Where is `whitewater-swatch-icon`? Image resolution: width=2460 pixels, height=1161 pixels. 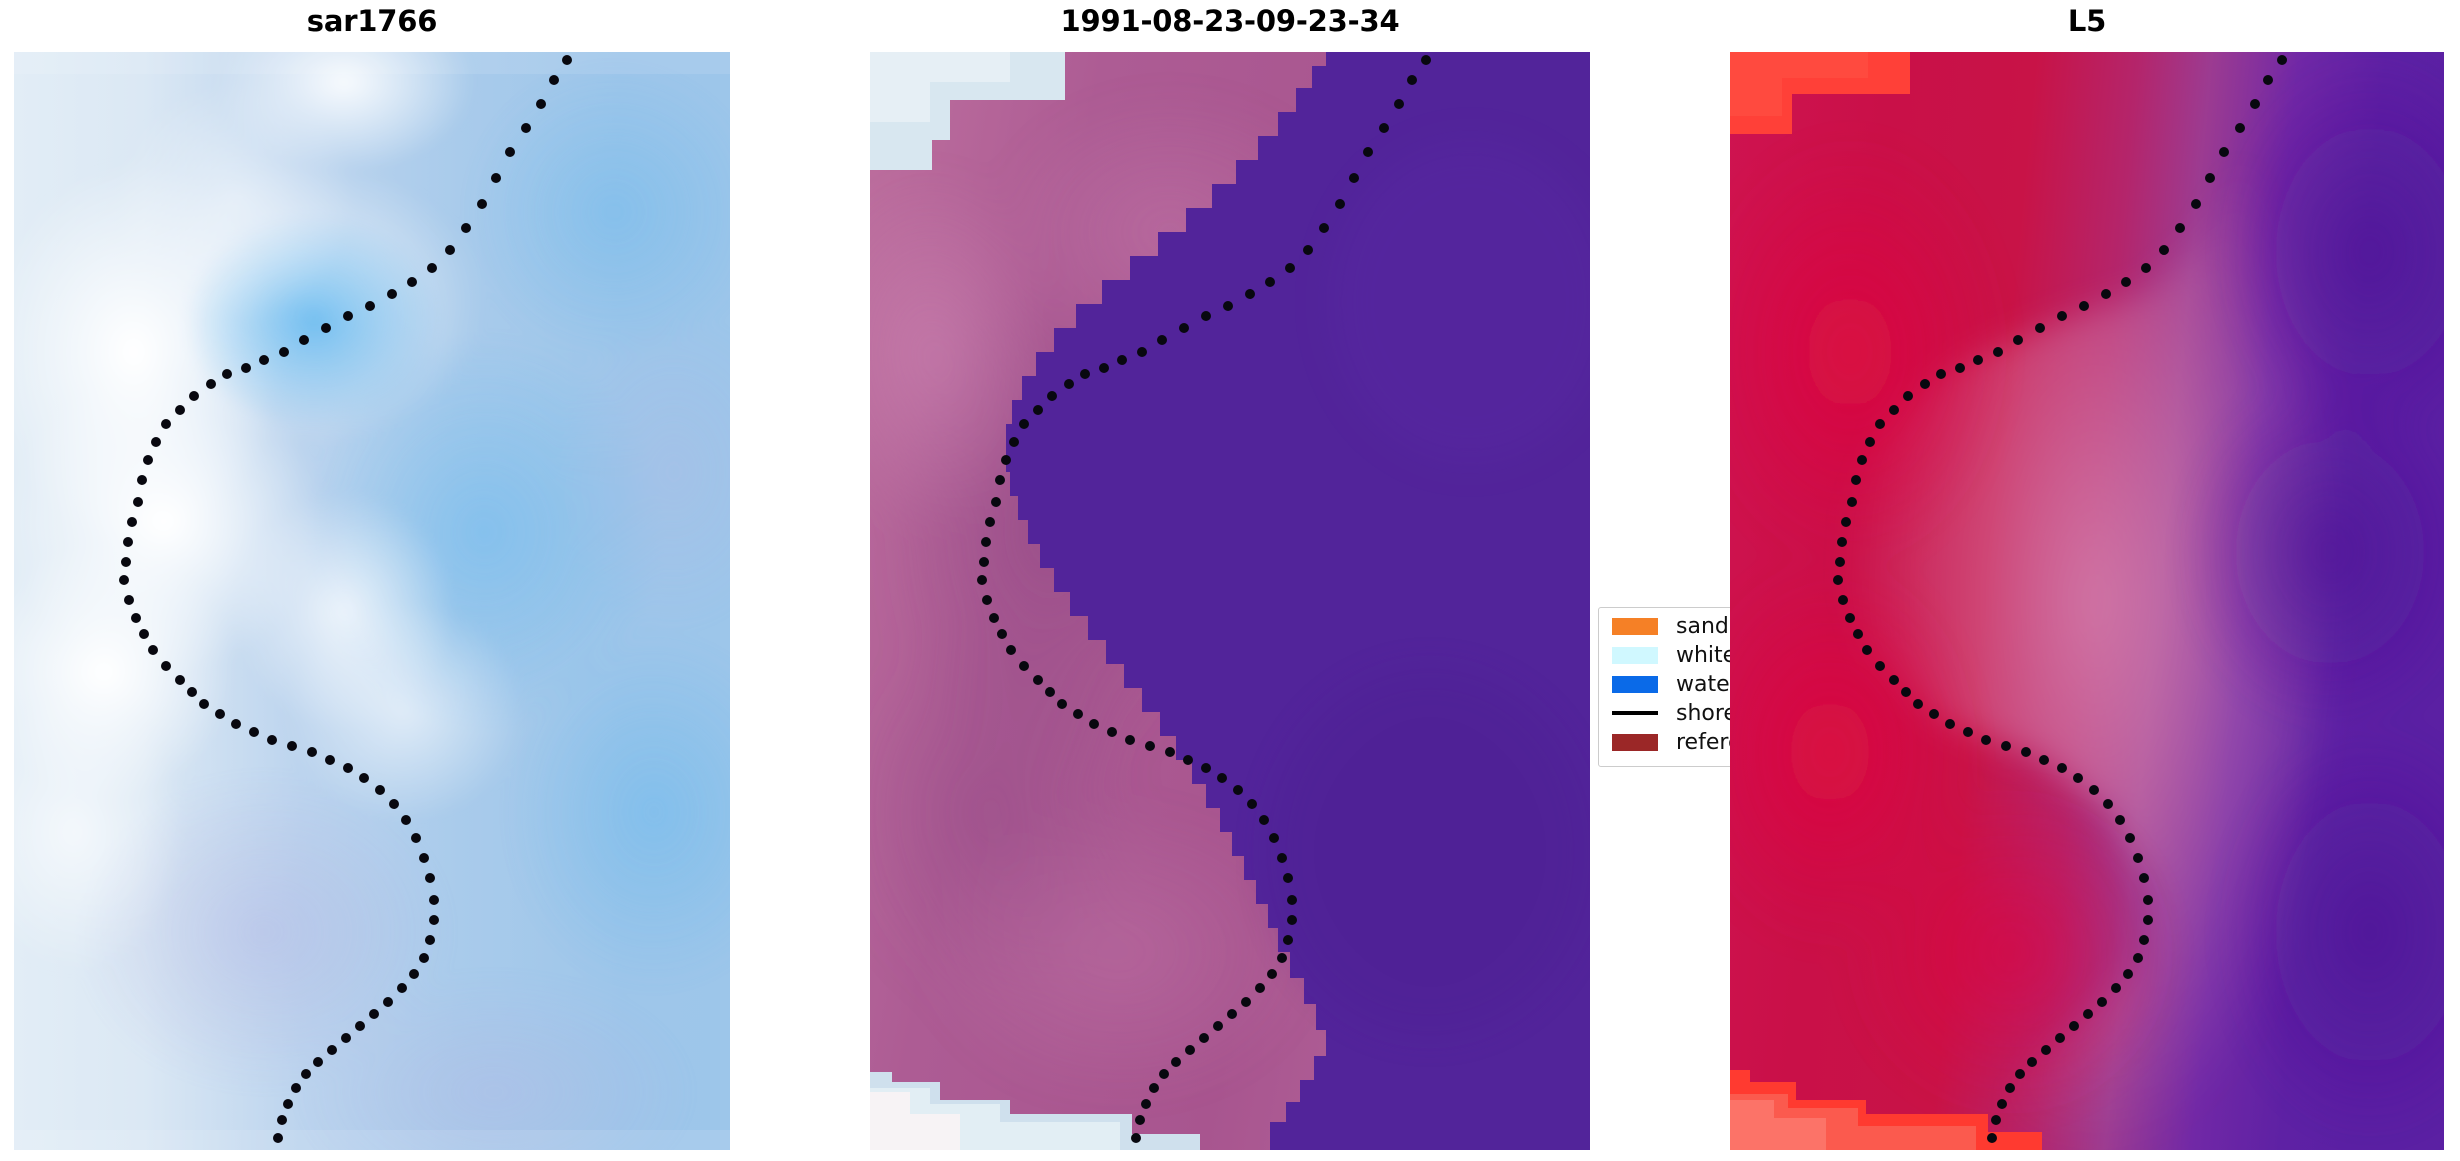 whitewater-swatch-icon is located at coordinates (1635, 655).